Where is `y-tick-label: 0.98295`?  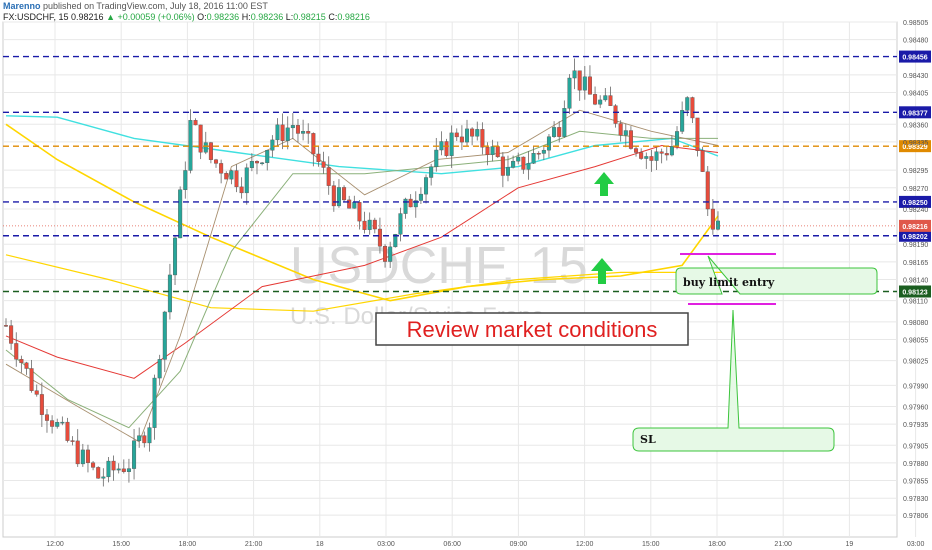
y-tick-label: 0.98295 is located at coordinates (915, 171).